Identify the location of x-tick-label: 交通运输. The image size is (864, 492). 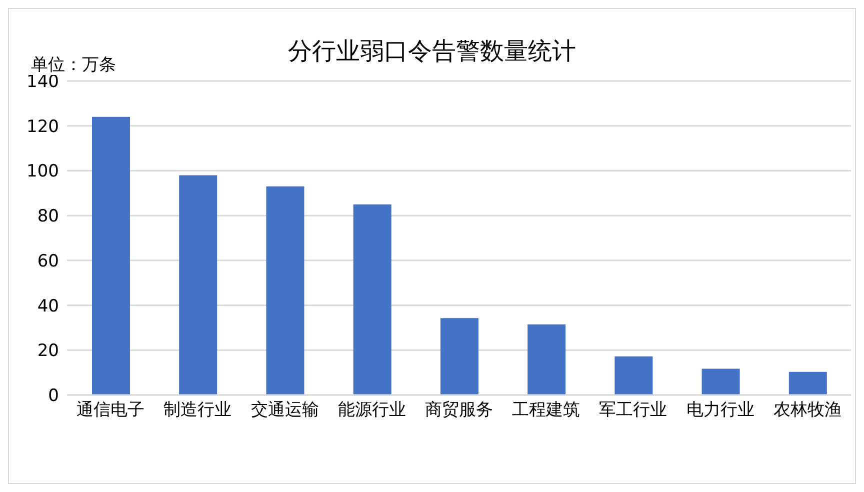
(284, 410).